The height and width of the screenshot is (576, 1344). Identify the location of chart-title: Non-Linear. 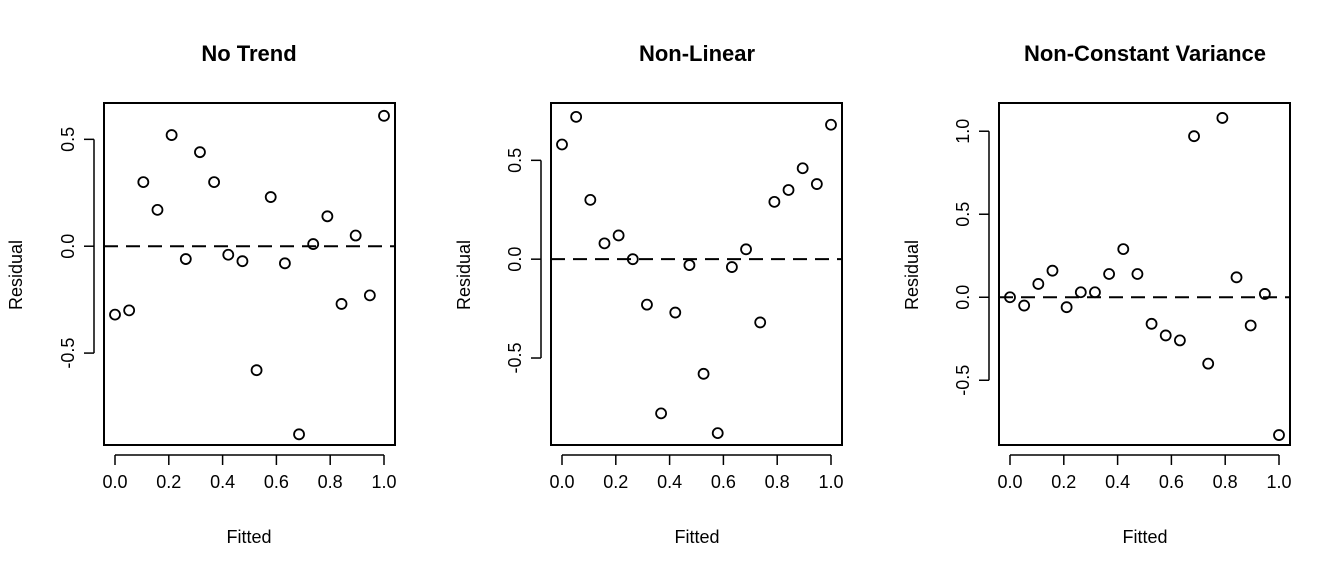
(697, 53).